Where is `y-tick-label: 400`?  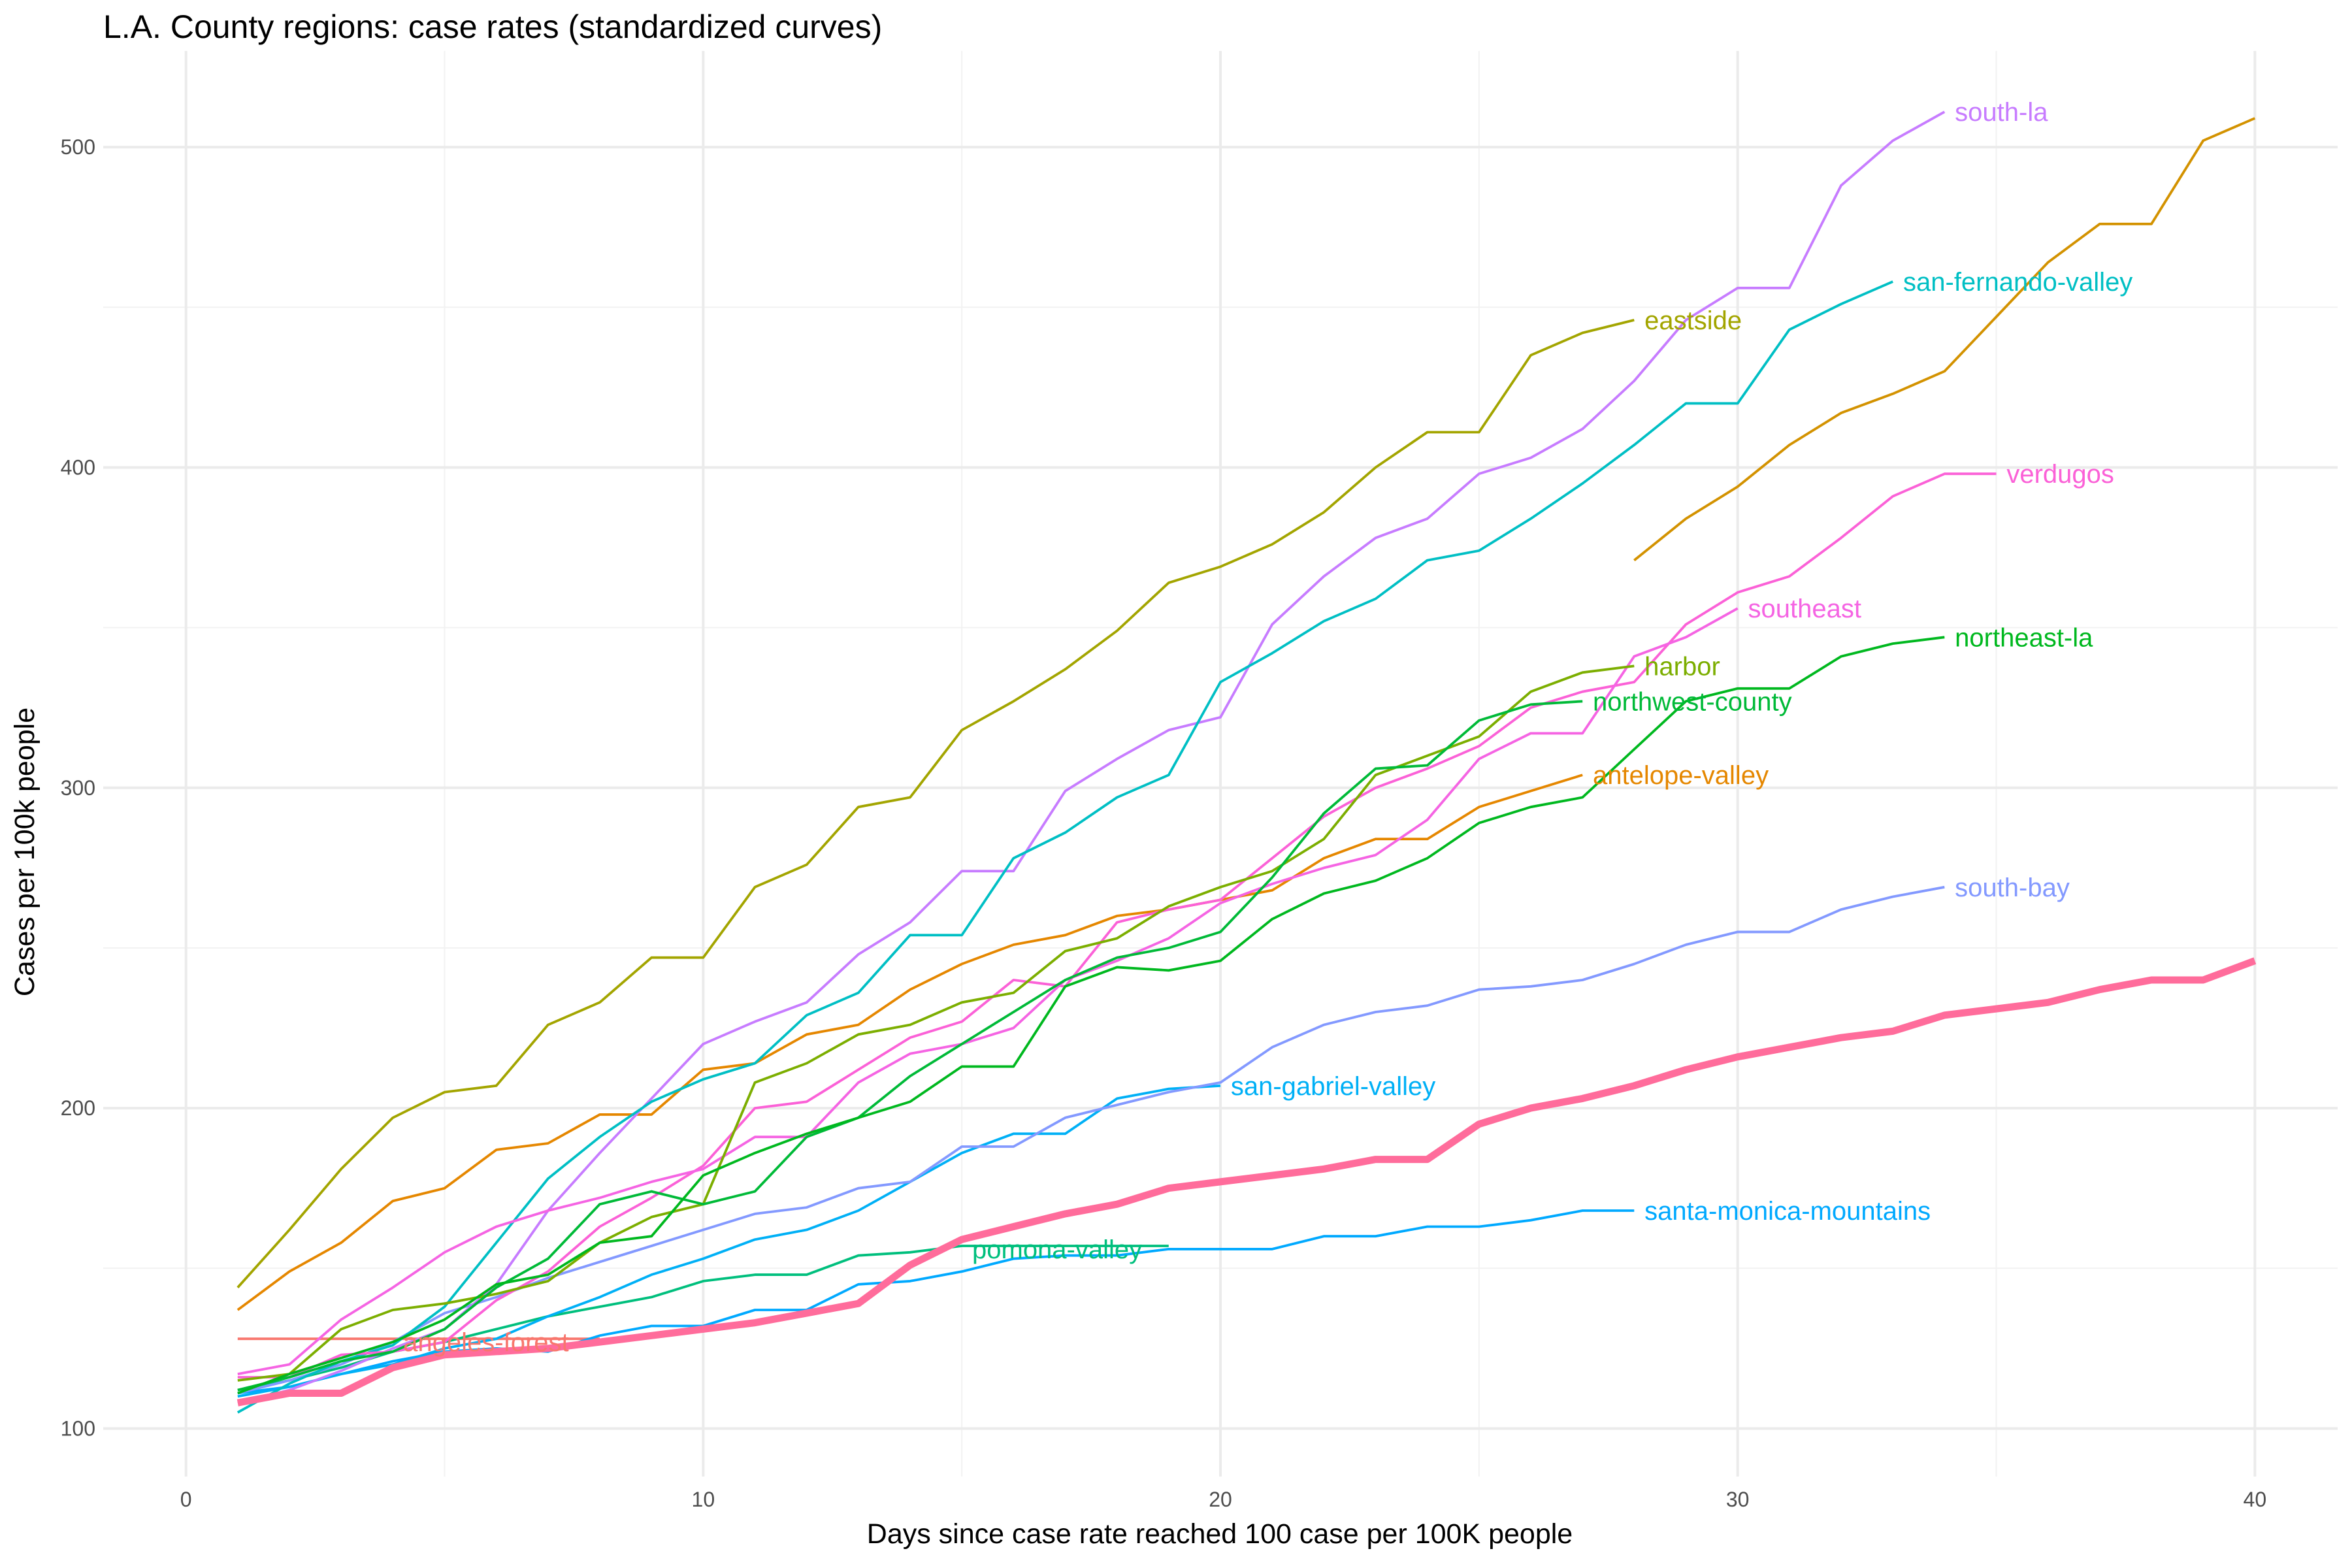
y-tick-label: 400 is located at coordinates (78, 467).